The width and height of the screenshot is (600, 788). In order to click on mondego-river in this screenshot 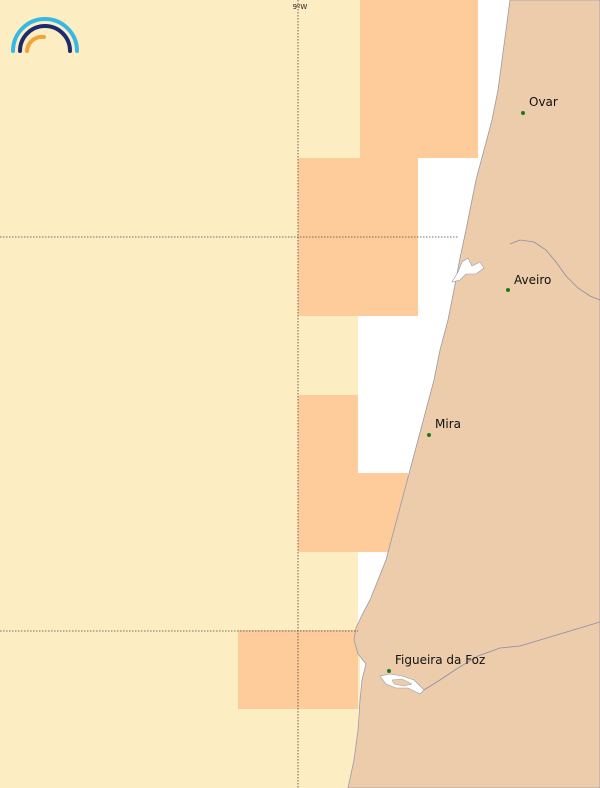, I will do `click(511, 656)`.